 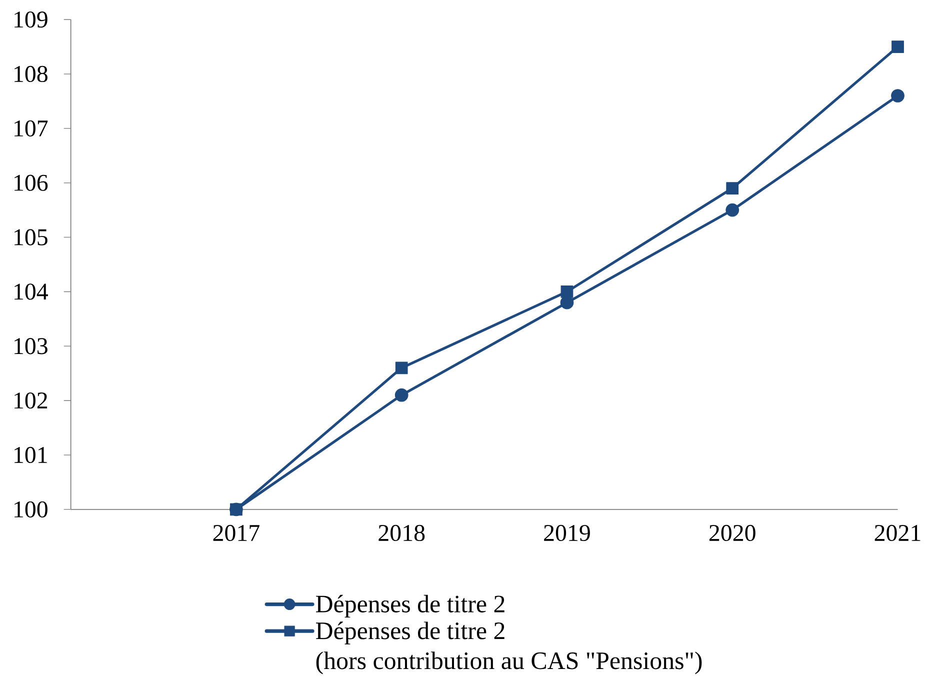 I want to click on x-tick-label: 2017, so click(x=236, y=532).